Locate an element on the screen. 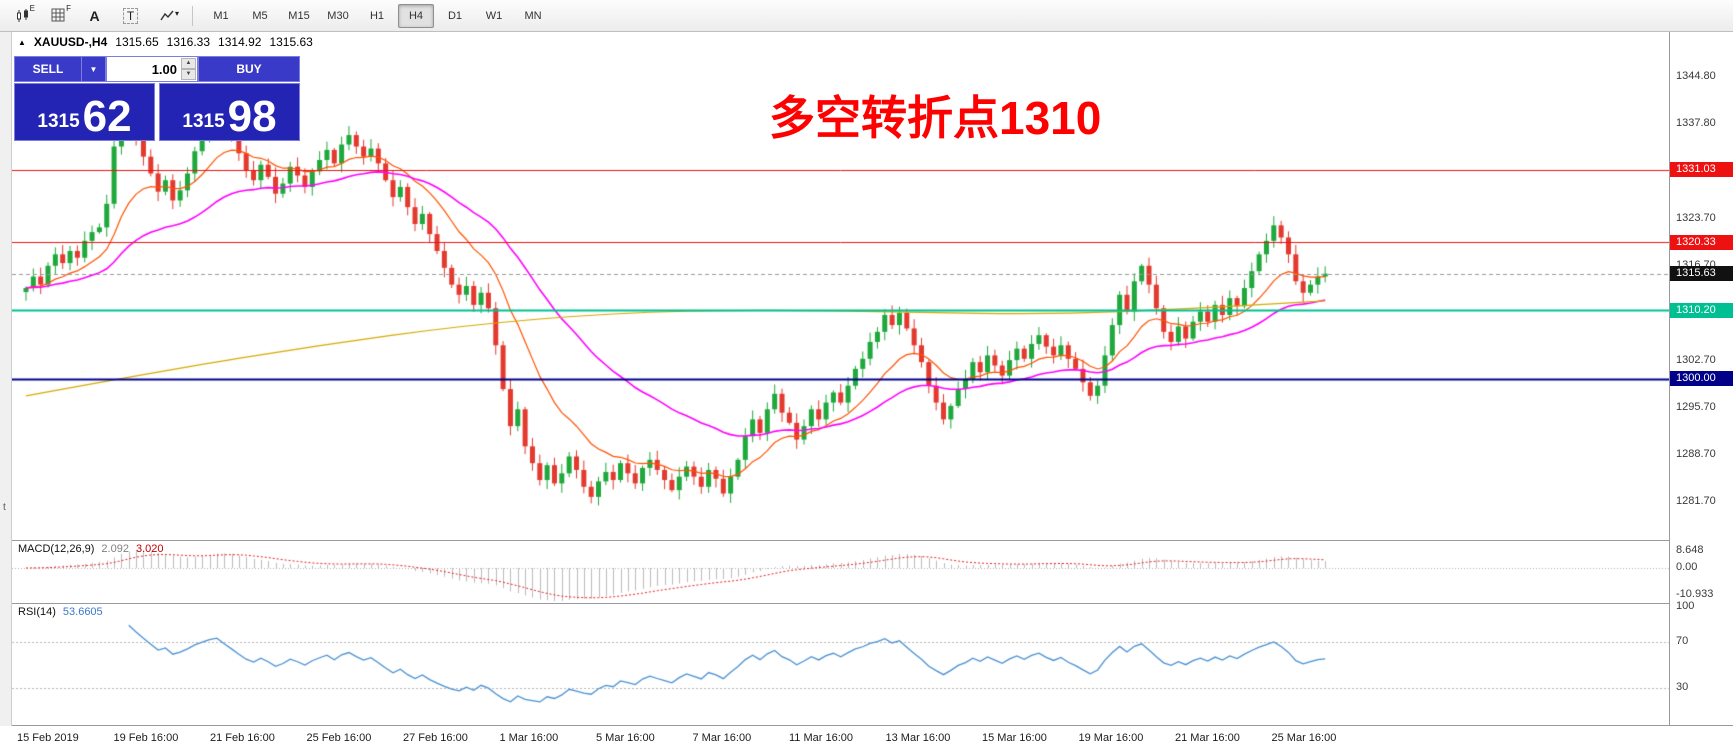 This screenshot has width=1733, height=753. price-line-label-1300.00: 1300.00 is located at coordinates (1701, 379).